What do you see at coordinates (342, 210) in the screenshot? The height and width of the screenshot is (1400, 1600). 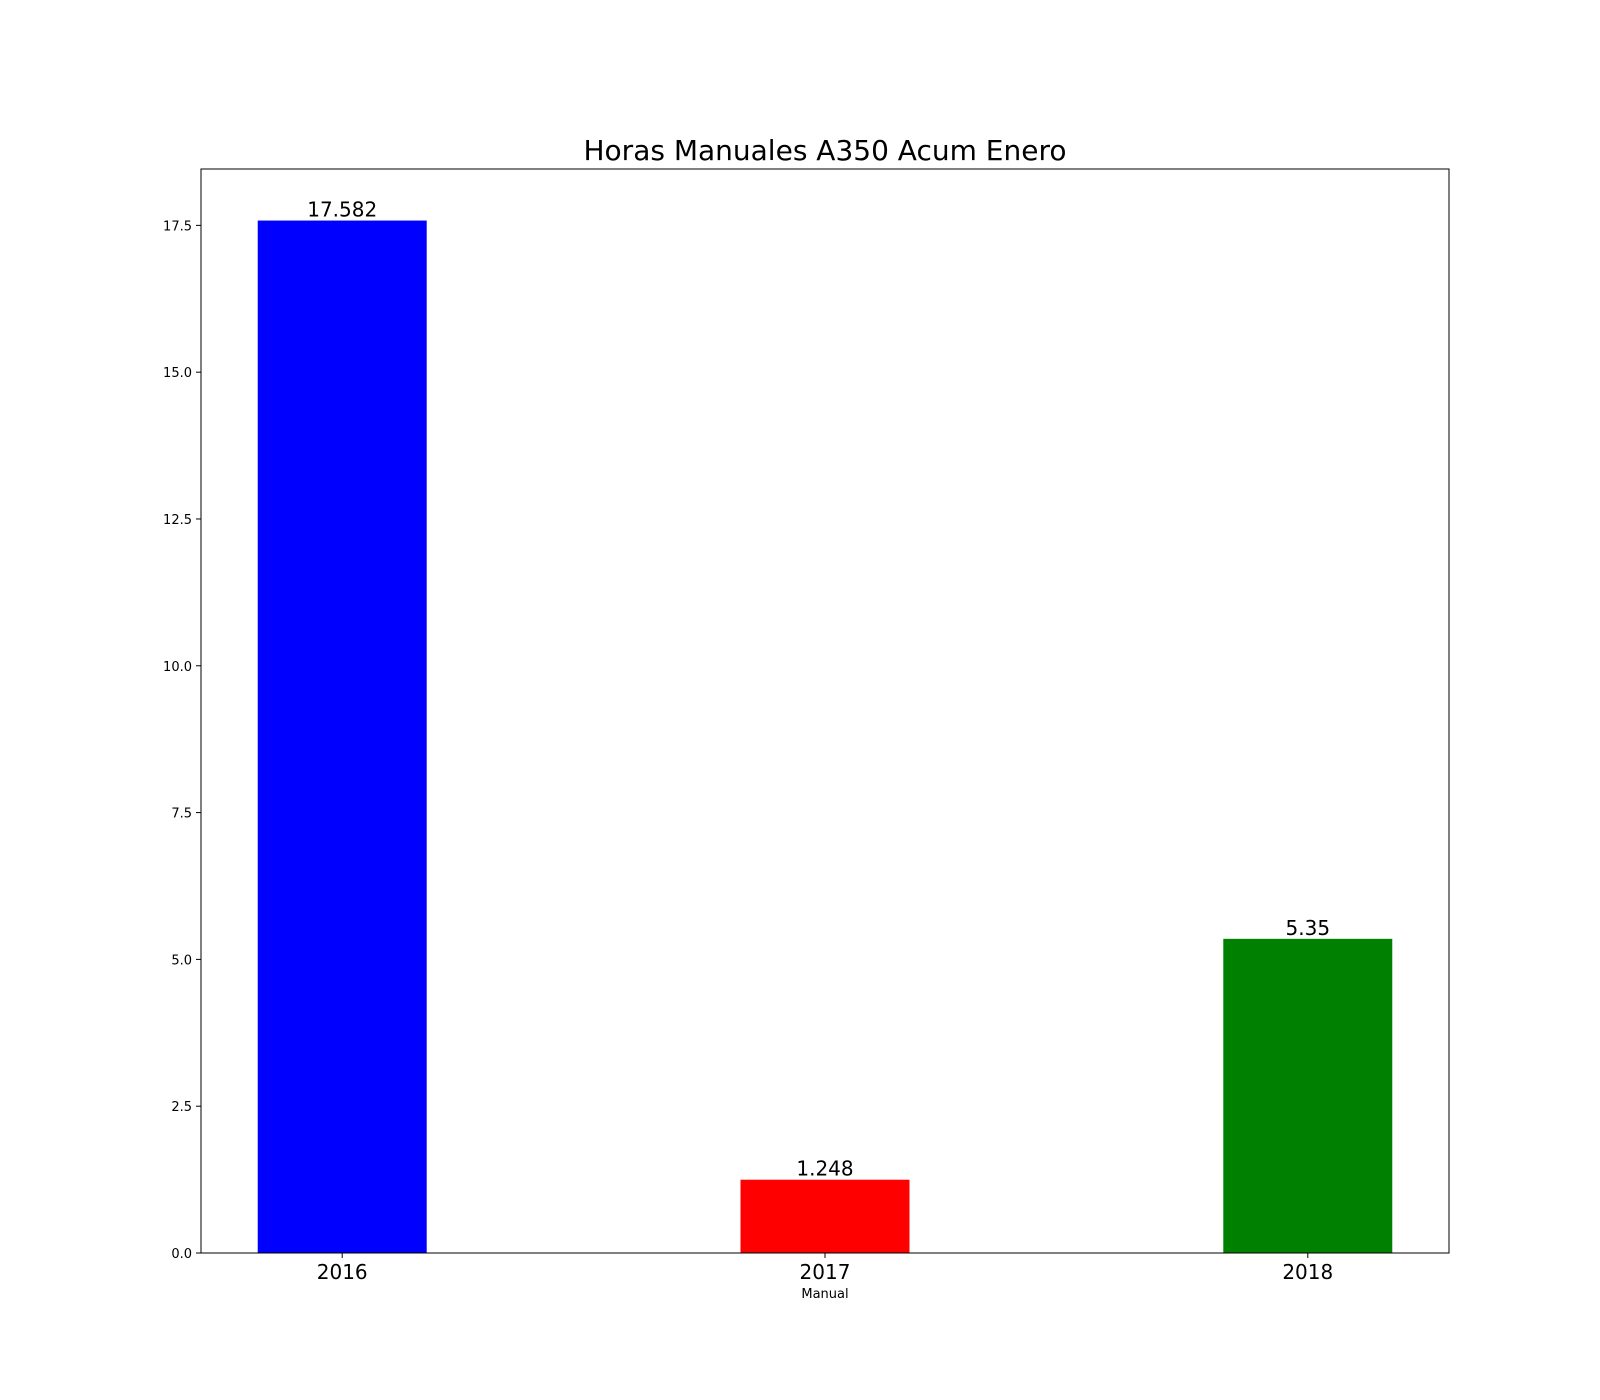 I see `bar-value-label-2016: 17.582` at bounding box center [342, 210].